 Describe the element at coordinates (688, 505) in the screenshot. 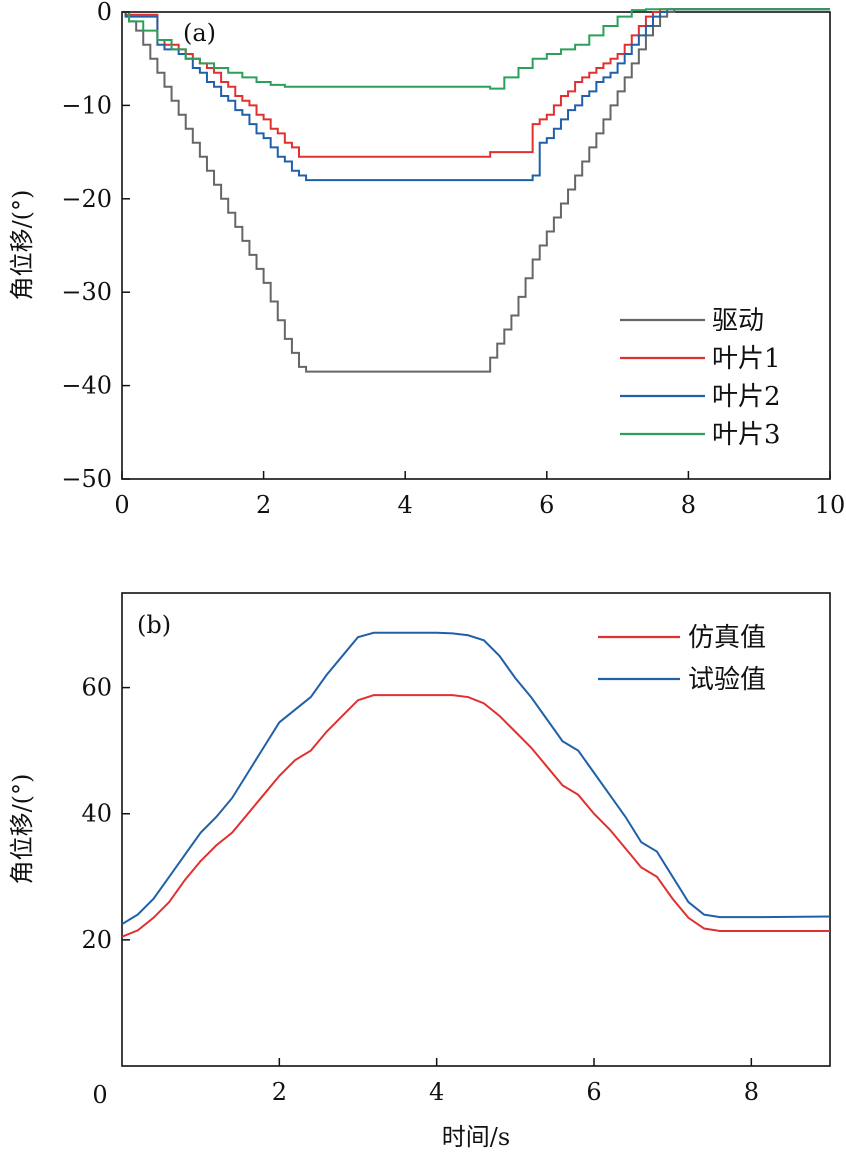

I see `x-tick-label-a: 8` at that location.